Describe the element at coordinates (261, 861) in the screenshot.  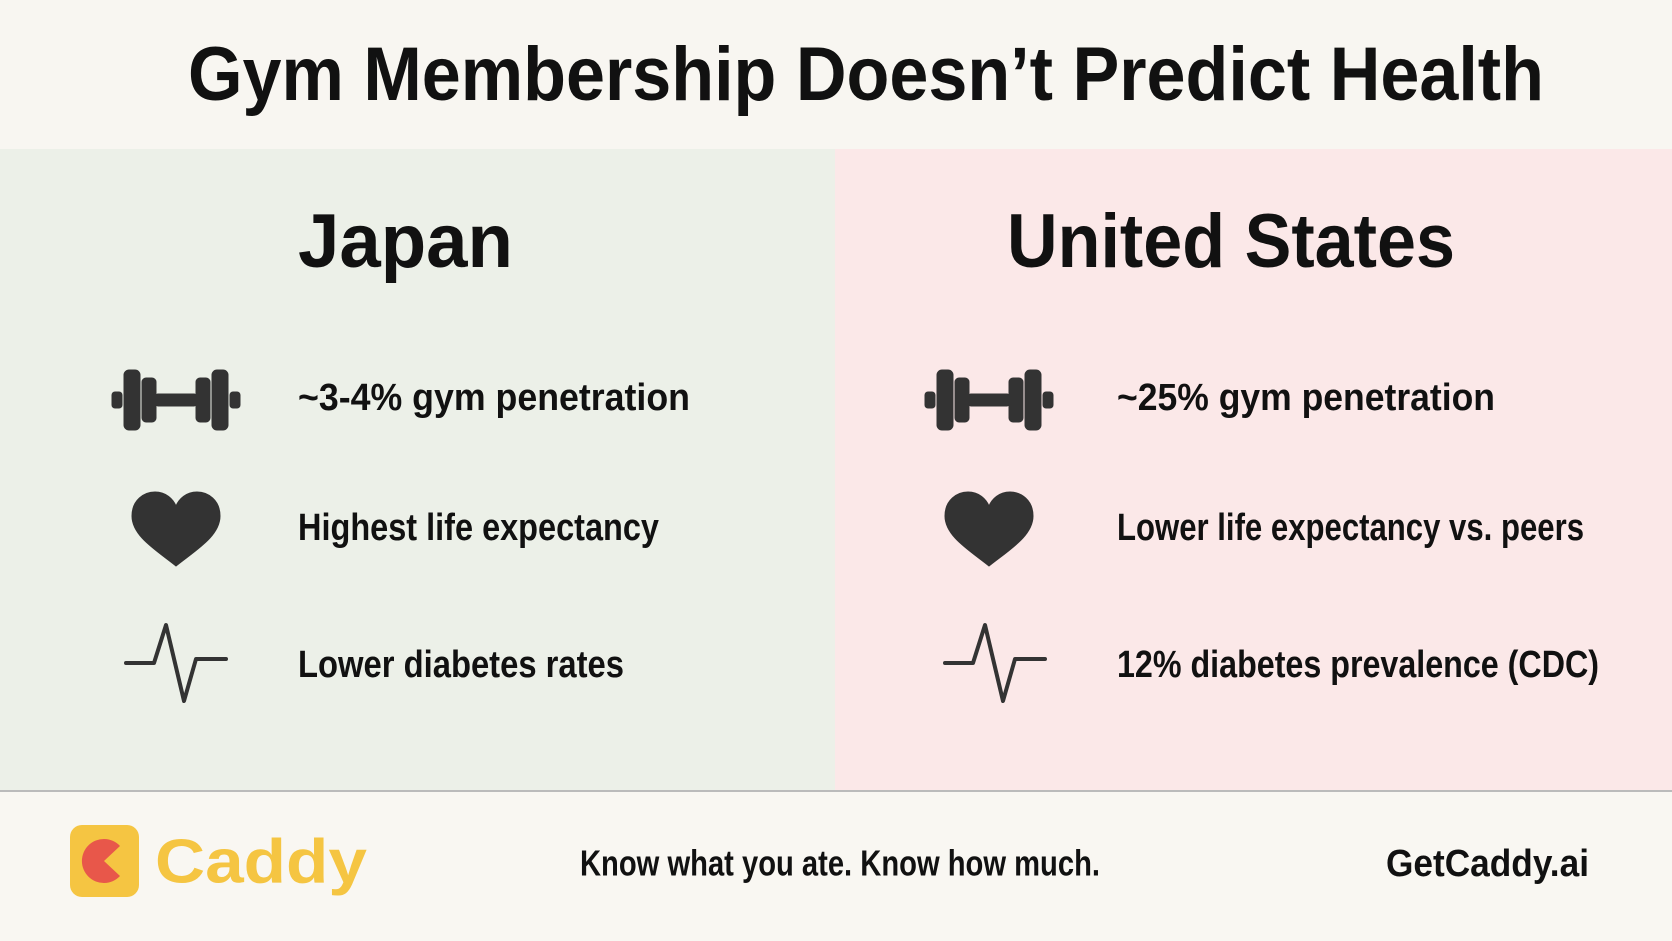
I see `brand: Caddy` at that location.